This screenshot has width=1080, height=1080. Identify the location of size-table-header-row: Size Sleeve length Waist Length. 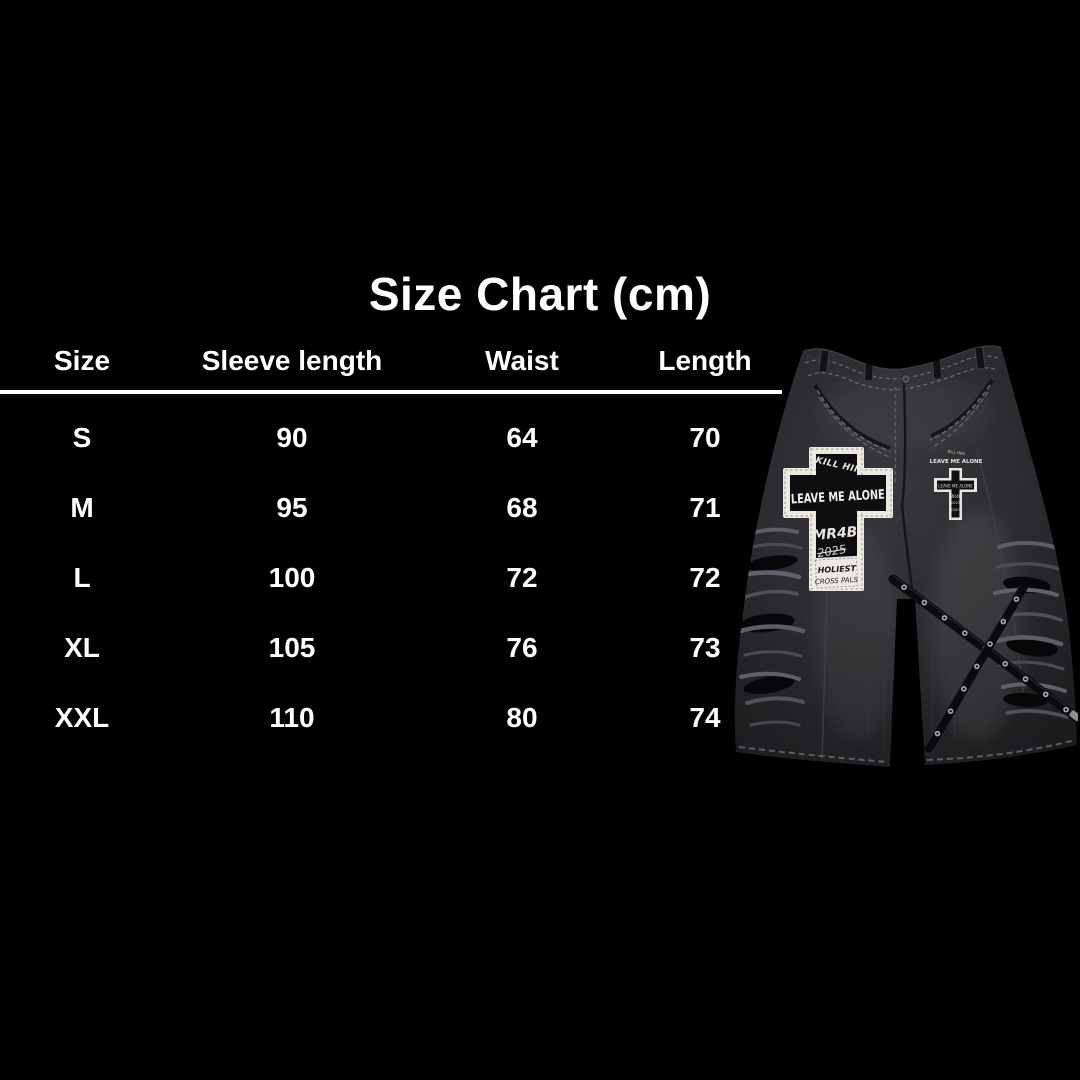
(393, 361).